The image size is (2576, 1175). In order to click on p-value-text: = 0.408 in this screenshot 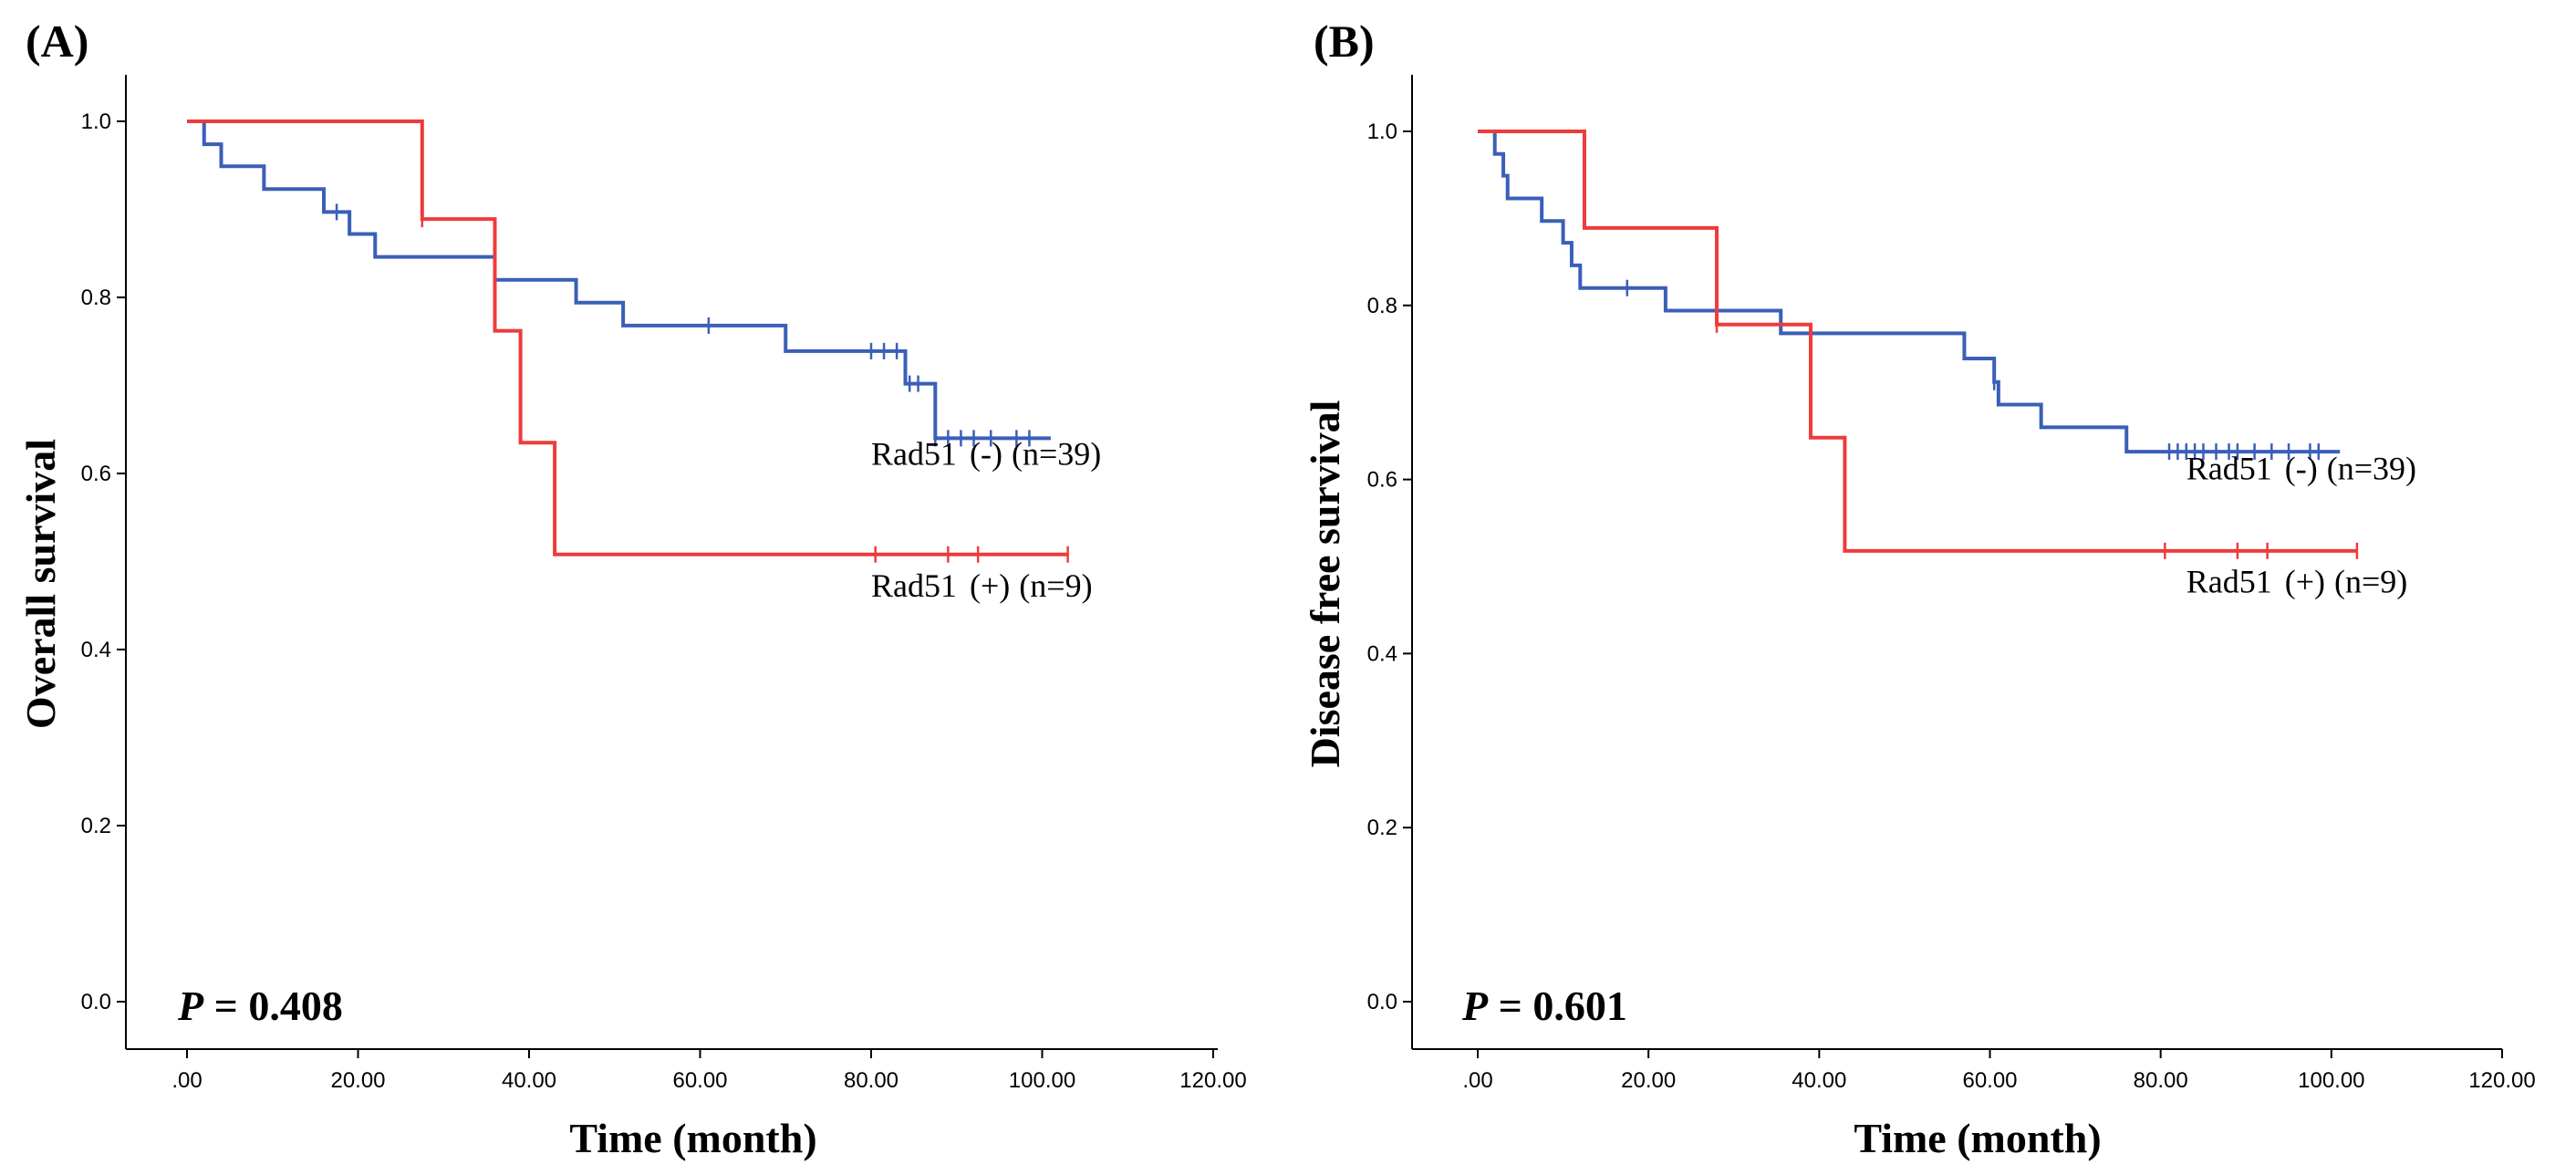, I will do `click(273, 1006)`.